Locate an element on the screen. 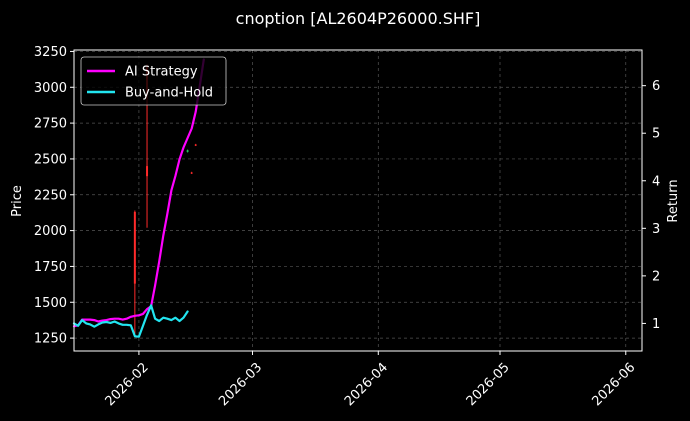  y-tick-label: 1250 is located at coordinates (50, 339).